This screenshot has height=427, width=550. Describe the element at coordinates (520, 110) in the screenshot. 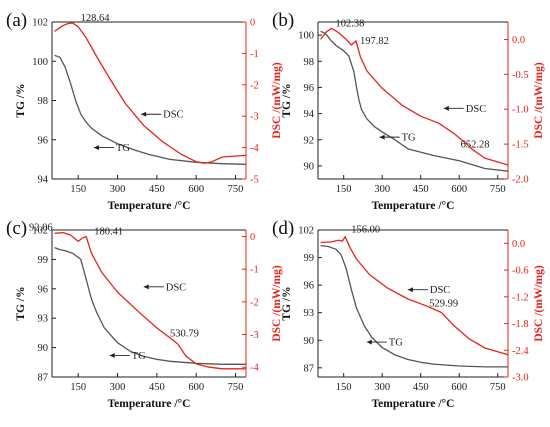

I see `right-y-tick-label: -1.0` at that location.